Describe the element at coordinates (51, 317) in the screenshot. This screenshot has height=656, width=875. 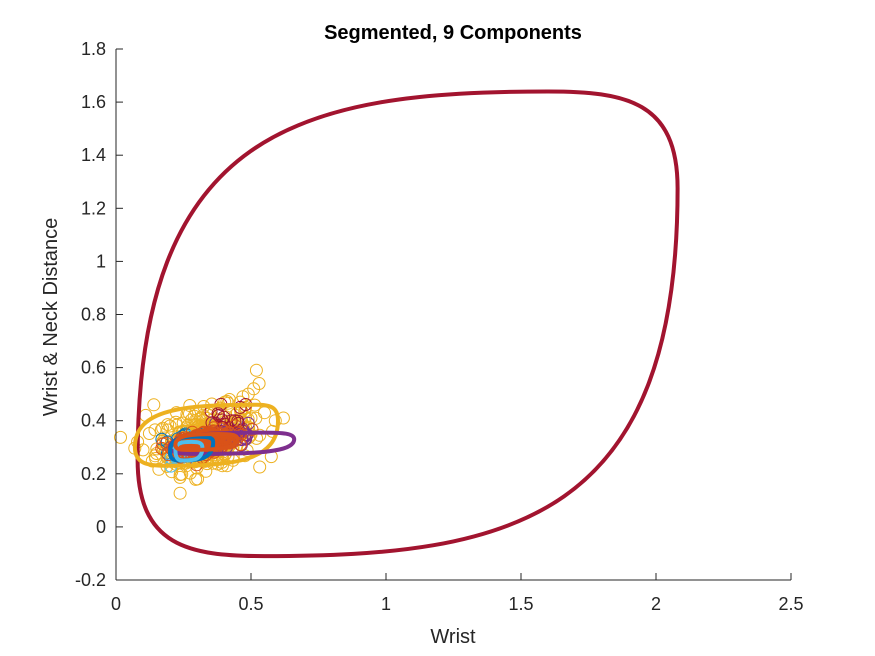
I see `y-axis-label: Wrist & Neck Distance` at that location.